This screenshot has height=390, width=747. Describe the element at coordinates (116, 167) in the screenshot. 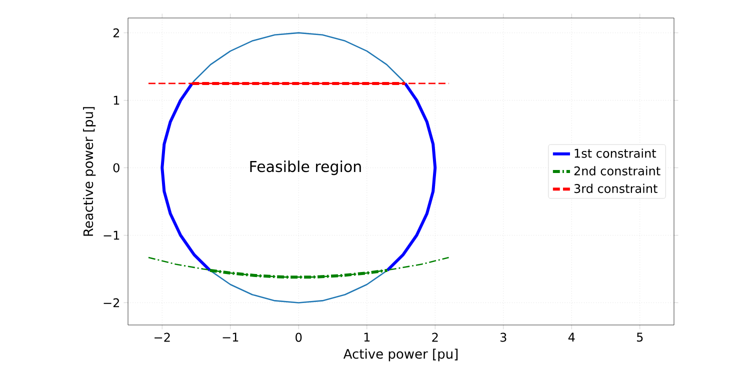

I see `y-tick-label: 0` at that location.